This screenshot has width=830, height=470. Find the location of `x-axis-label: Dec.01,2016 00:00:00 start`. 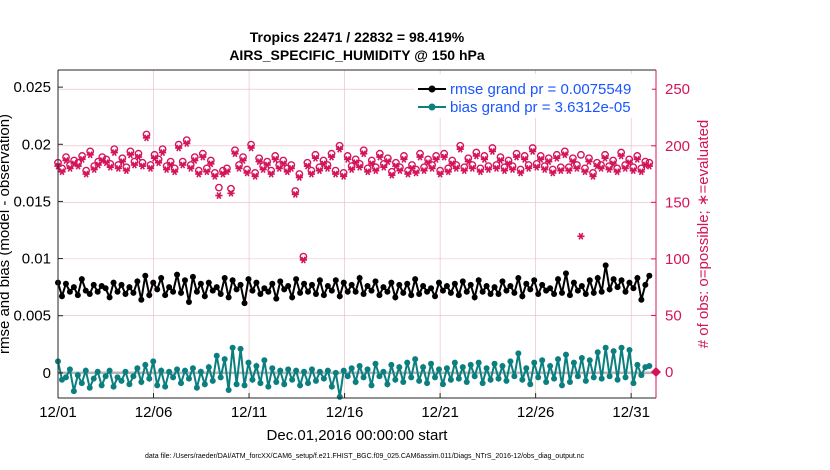

x-axis-label: Dec.01,2016 00:00:00 start is located at coordinates (358, 435).